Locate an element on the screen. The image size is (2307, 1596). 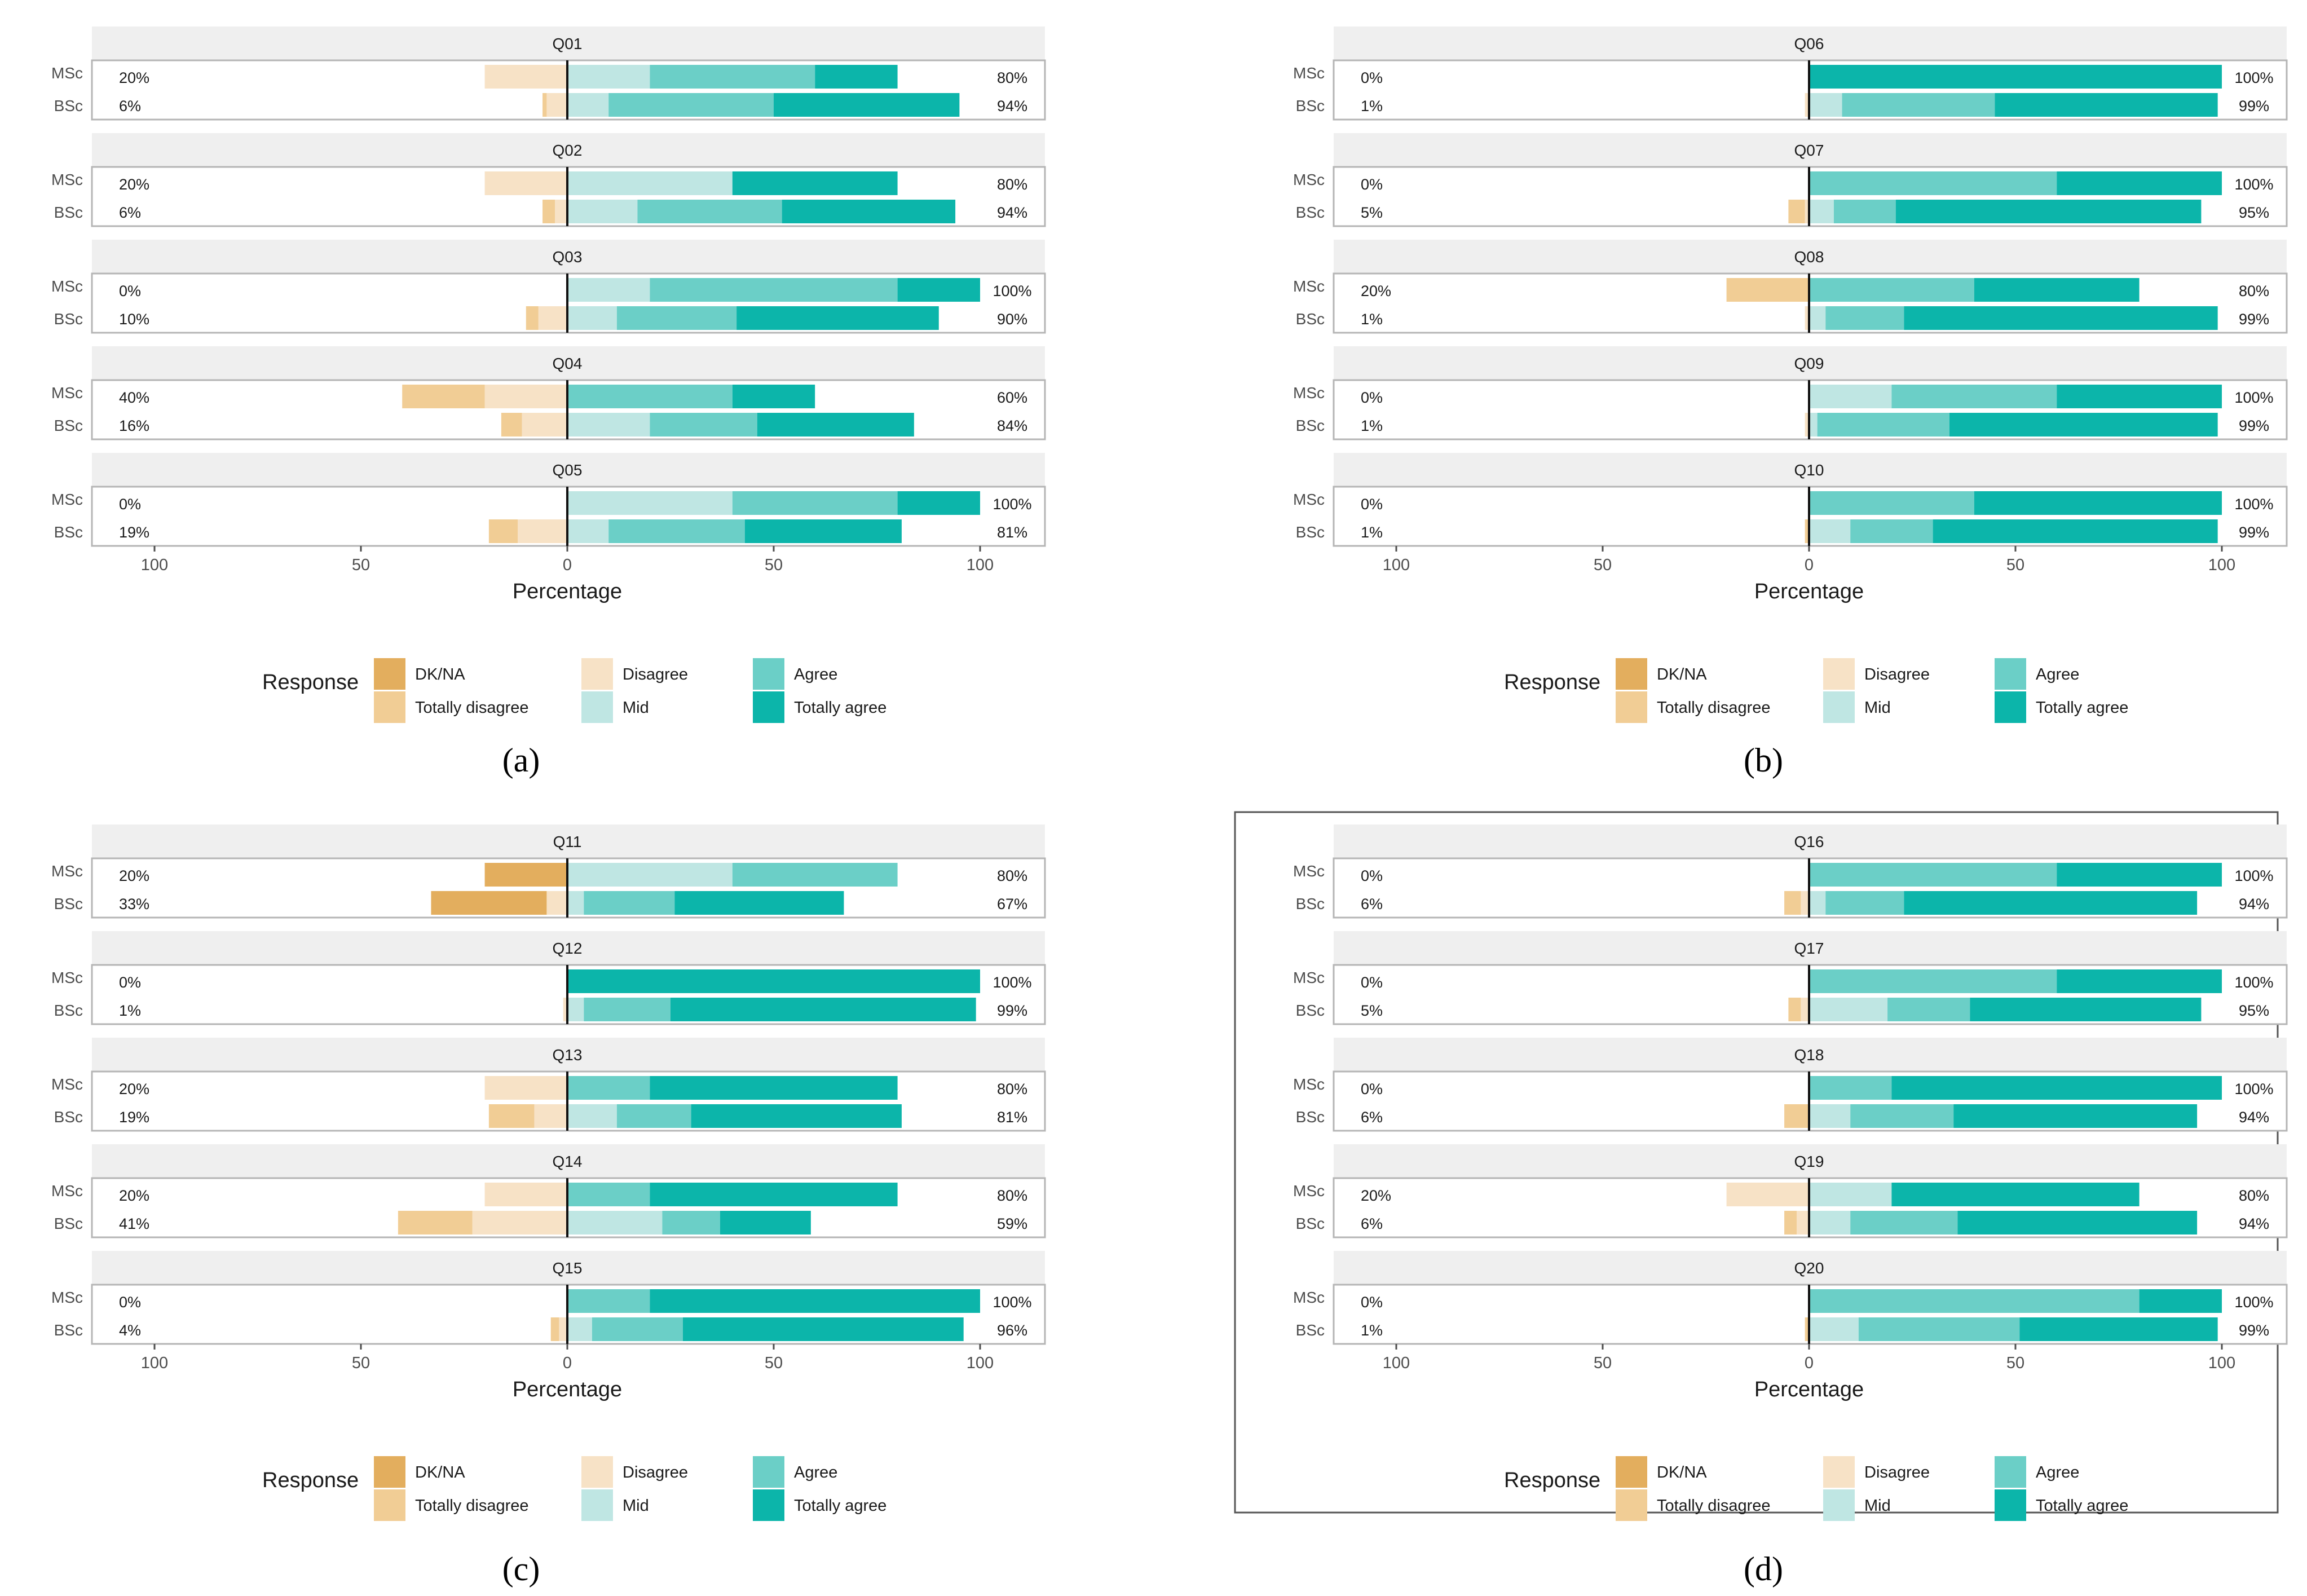
legend-item-disagree: Disagree is located at coordinates (634, 674).